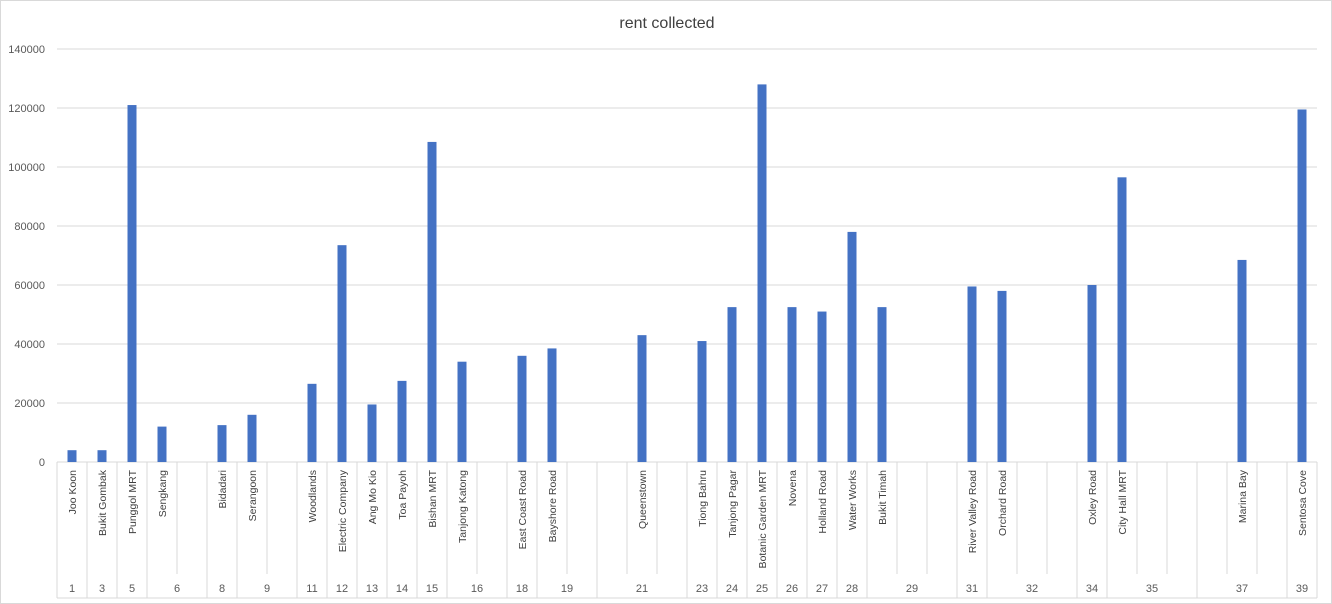 This screenshot has width=1332, height=604. Describe the element at coordinates (311, 589) in the screenshot. I see `group-label: 11` at that location.